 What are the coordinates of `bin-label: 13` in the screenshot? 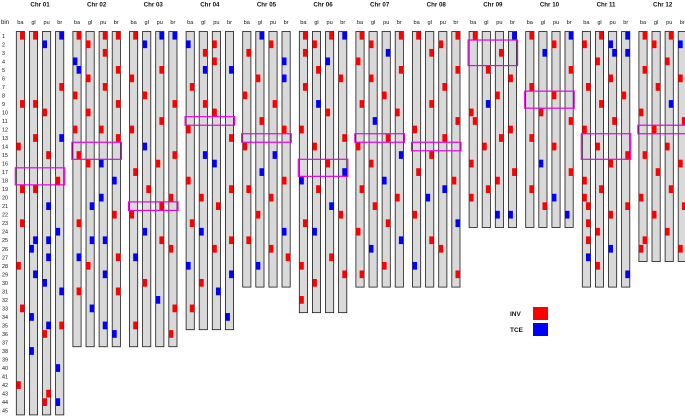 It's located at (5, 139).